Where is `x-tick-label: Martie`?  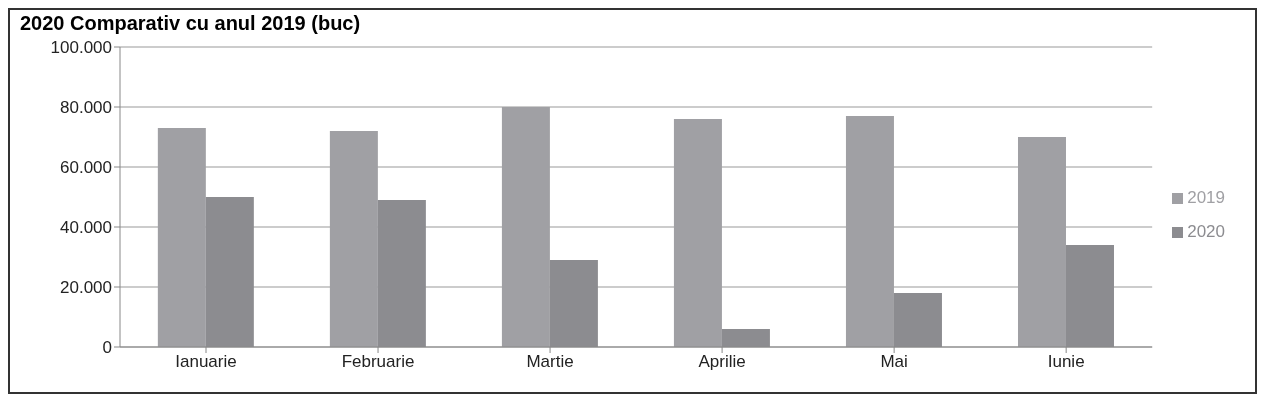
x-tick-label: Martie is located at coordinates (550, 362).